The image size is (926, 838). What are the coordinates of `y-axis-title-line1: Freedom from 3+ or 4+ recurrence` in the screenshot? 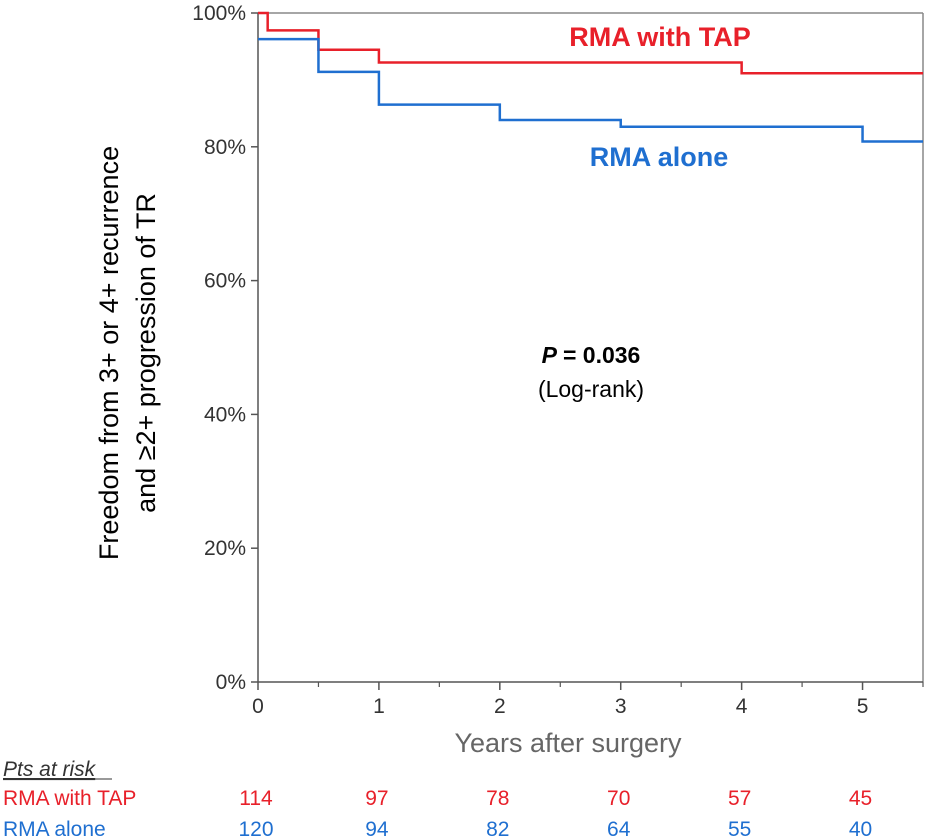 It's located at (109, 353).